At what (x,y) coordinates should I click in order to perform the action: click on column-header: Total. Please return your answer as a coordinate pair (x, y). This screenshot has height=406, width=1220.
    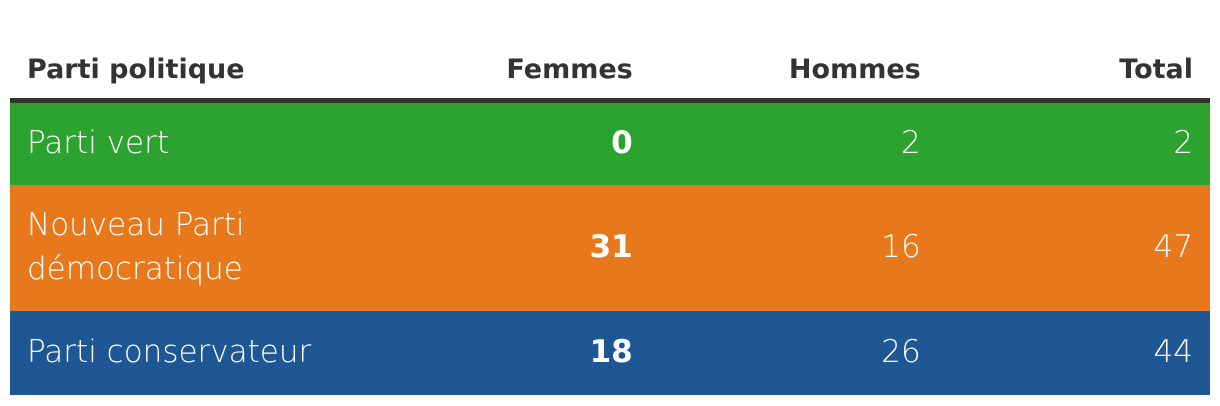
    Looking at the image, I should click on (1073, 71).